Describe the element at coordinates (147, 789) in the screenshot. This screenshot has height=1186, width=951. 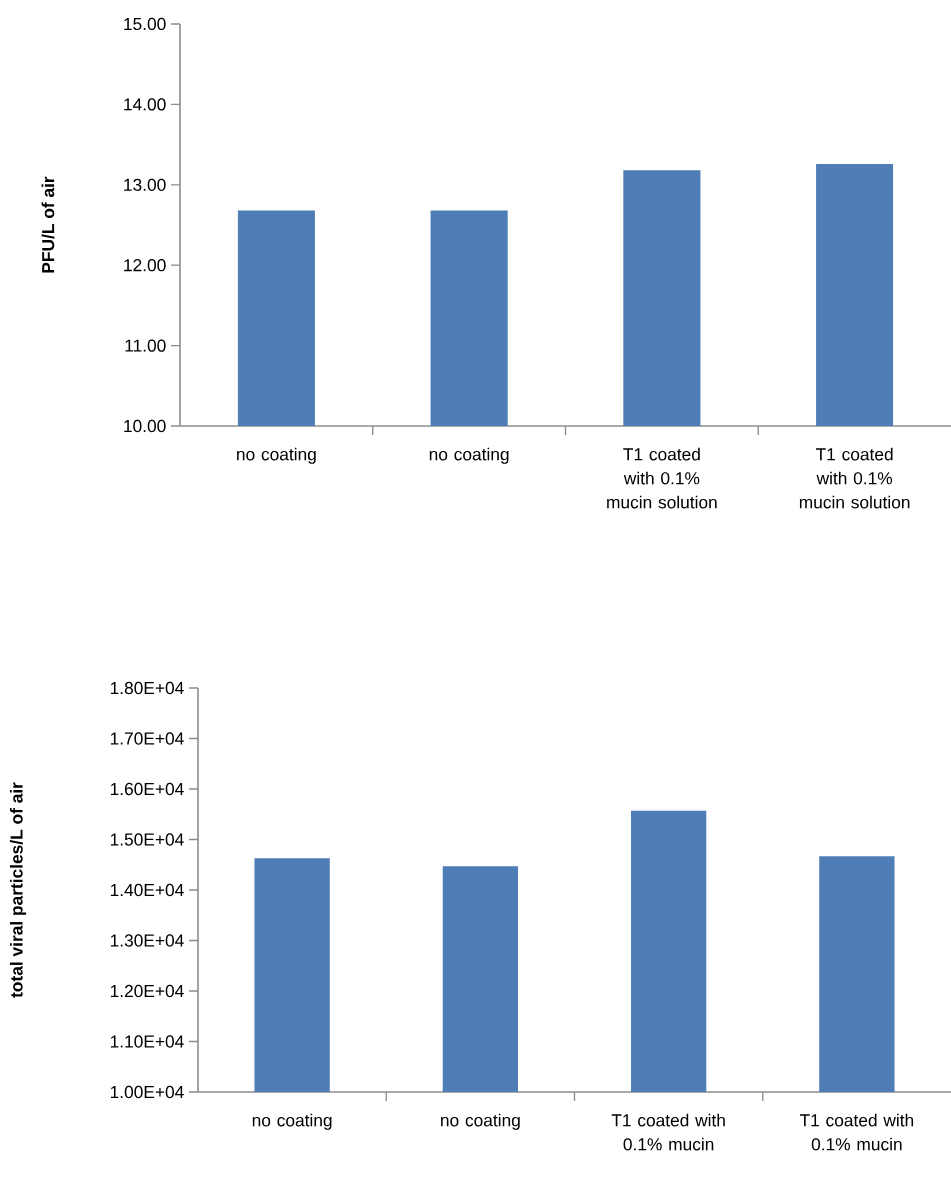
I see `y-tick-label: 1.60E+04` at that location.